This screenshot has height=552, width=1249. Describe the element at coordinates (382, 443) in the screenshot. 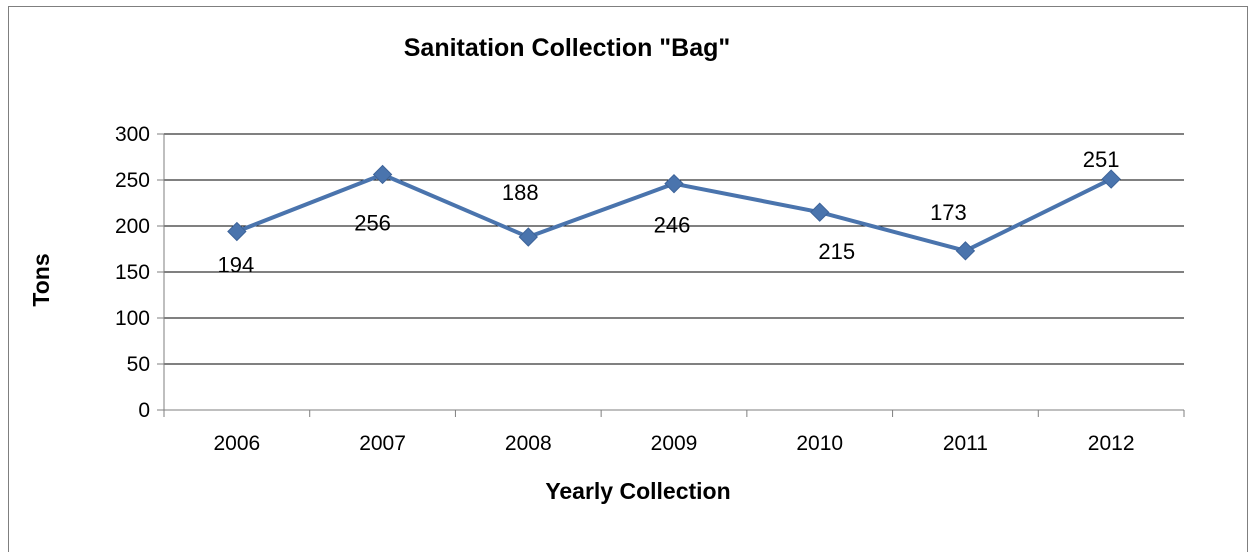

I see `x-tick-label: 2007` at that location.